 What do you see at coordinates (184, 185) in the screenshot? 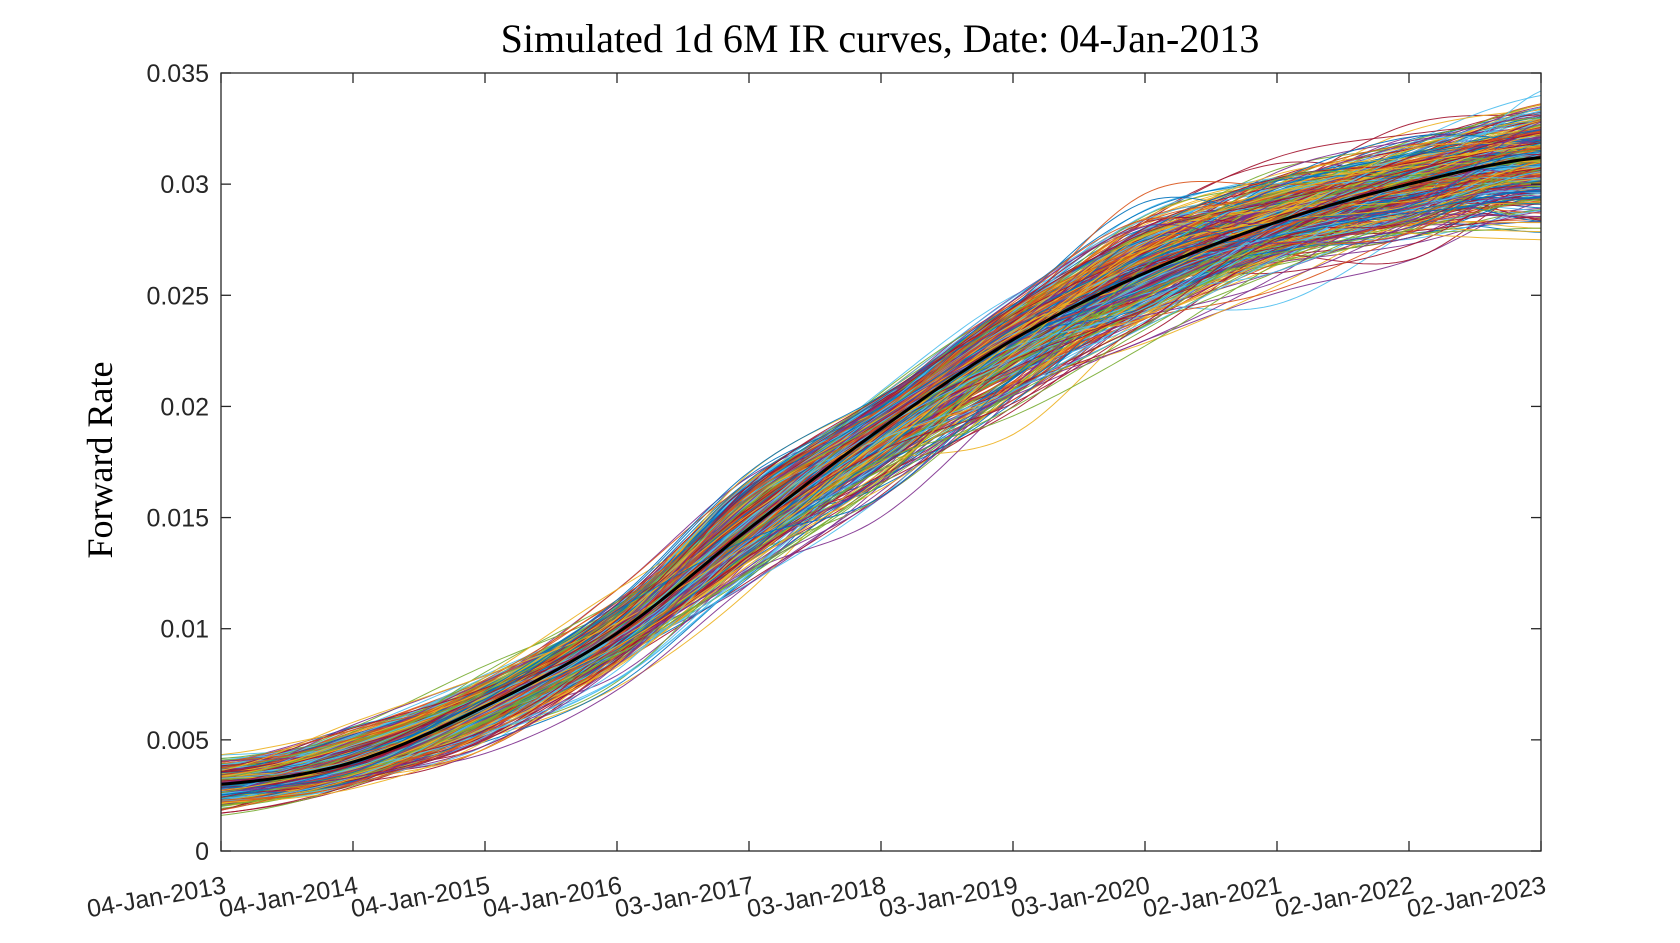
I see `y-tick-label: 0.03` at bounding box center [184, 185].